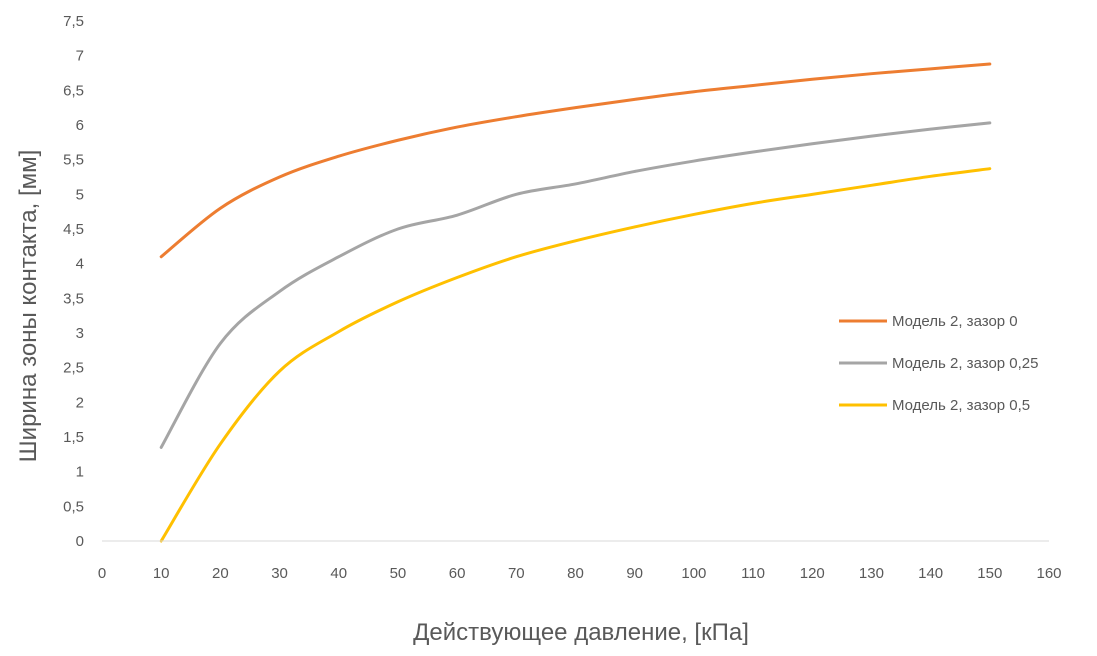  I want to click on y-tick-label: 0, so click(80, 541).